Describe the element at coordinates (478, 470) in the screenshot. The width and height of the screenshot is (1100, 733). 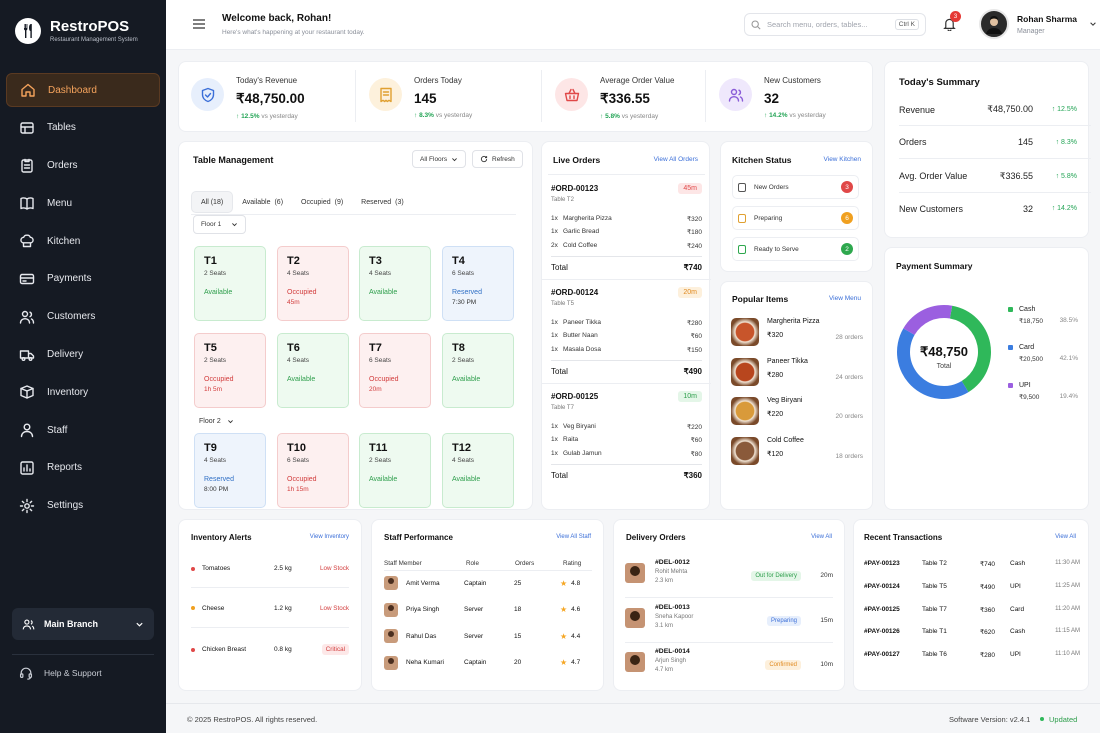
I see `table-tile-t12: T12 4 Seats Available` at that location.